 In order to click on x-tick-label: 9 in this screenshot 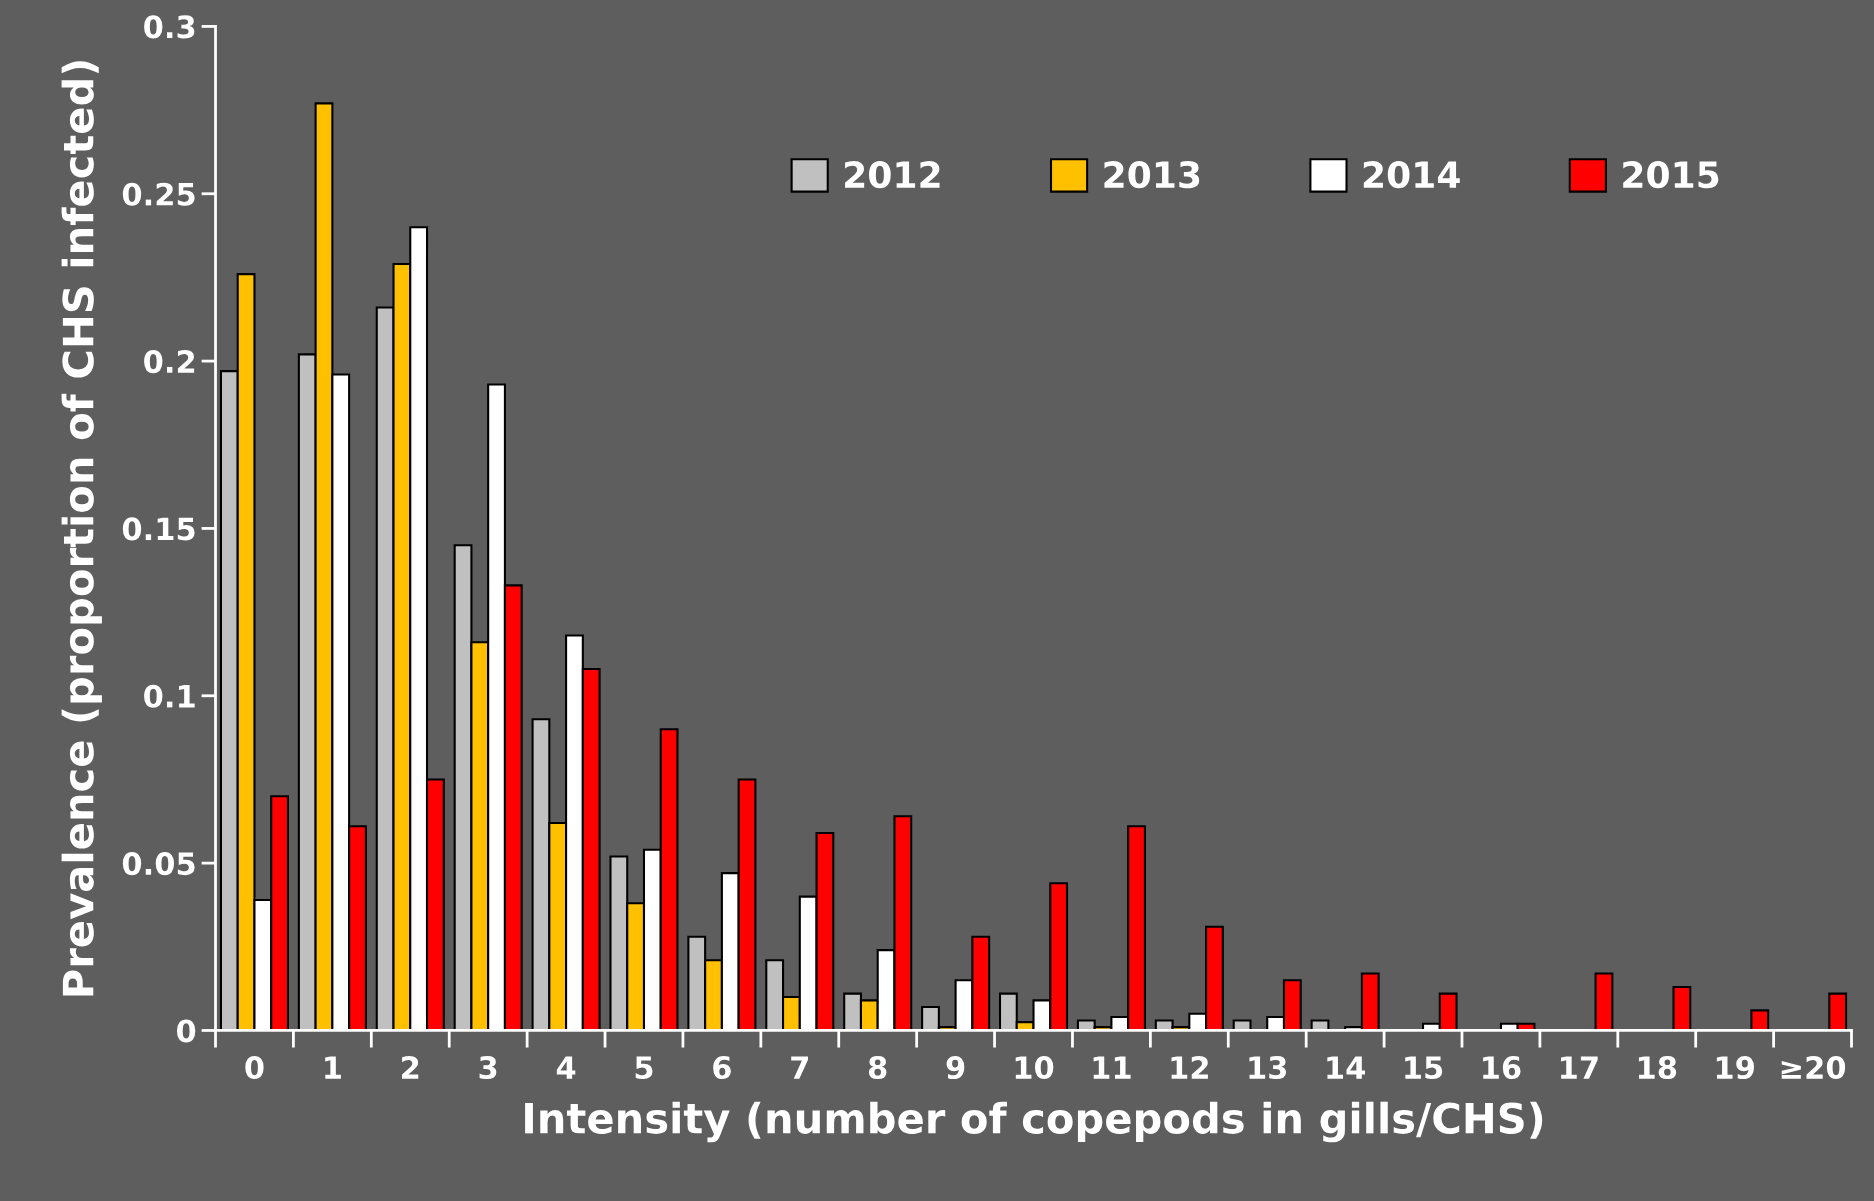, I will do `click(955, 1068)`.